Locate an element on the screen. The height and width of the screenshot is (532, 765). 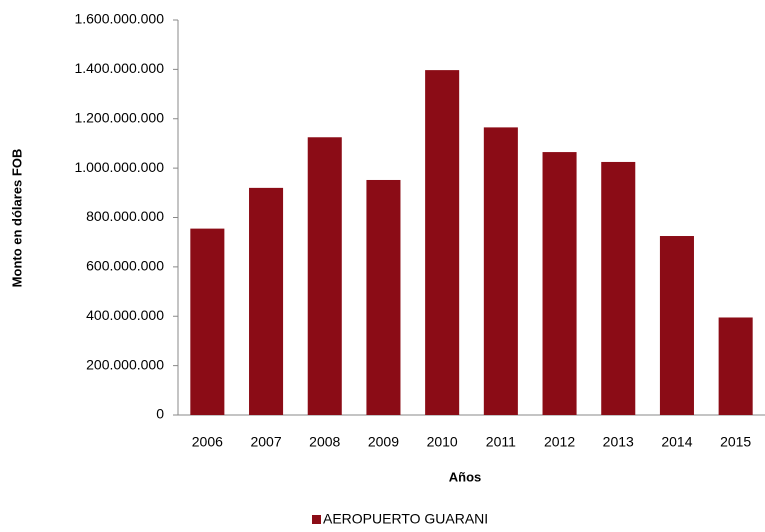
y-tick-label: 600.000.000 is located at coordinates (125, 266).